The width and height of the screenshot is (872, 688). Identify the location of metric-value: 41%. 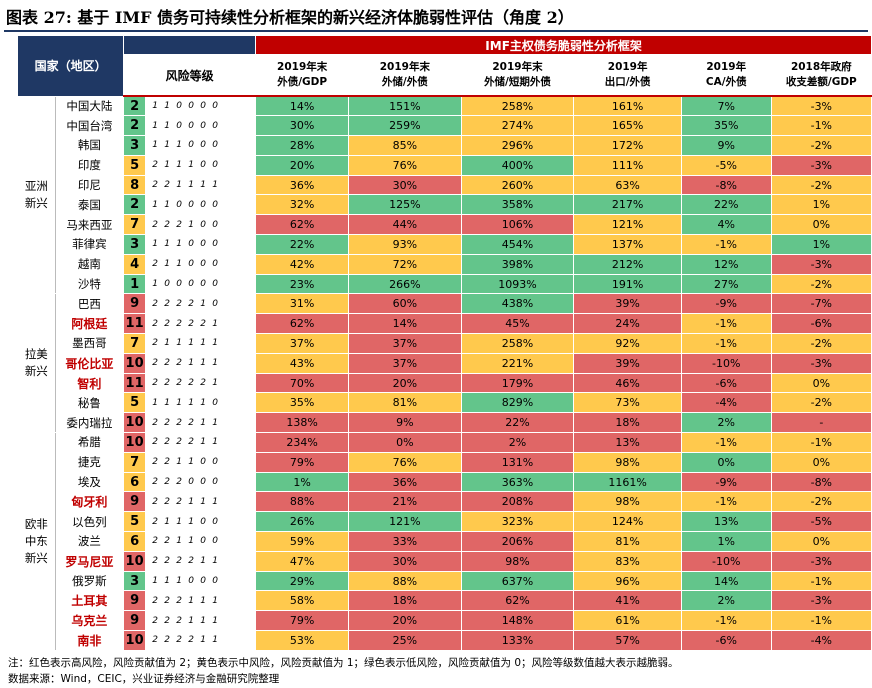
(627, 601).